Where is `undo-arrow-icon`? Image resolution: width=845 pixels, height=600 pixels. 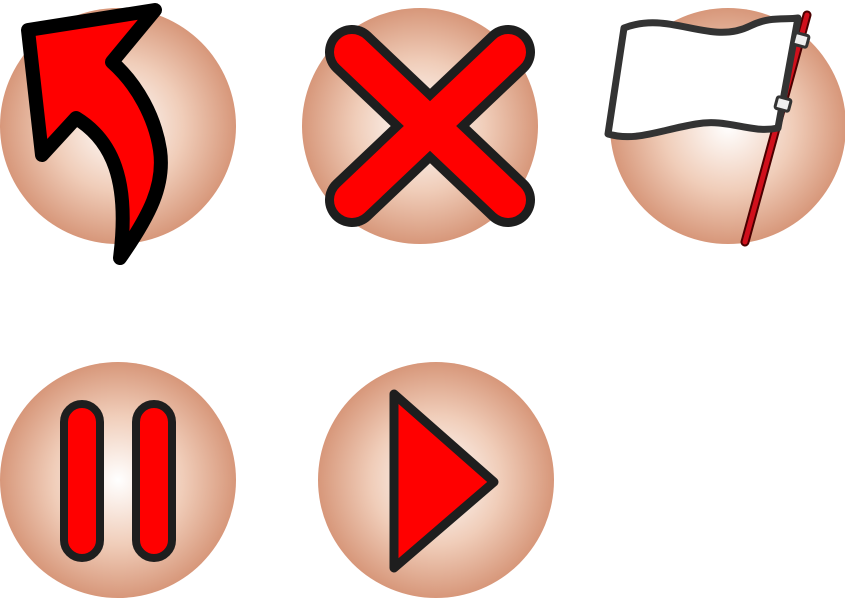
undo-arrow-icon is located at coordinates (94, 134).